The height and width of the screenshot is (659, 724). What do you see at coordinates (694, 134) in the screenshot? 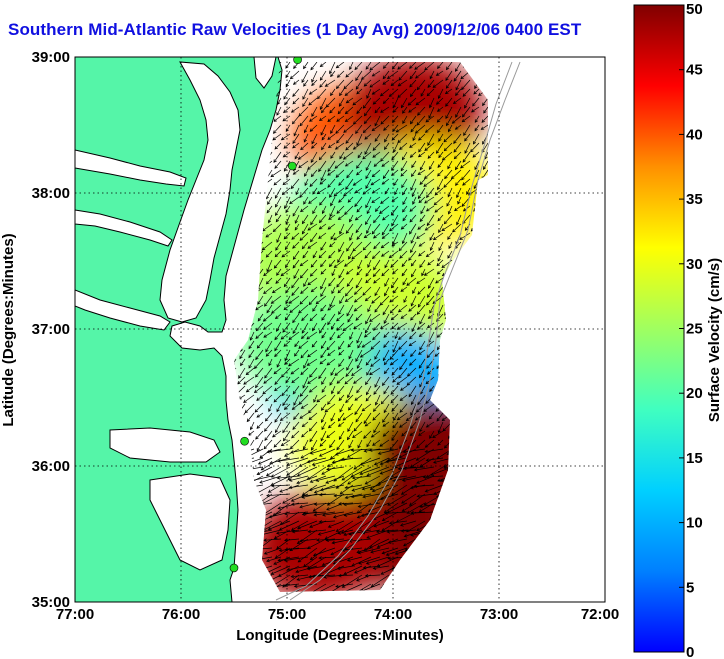
I see `colorbar-tick-label: 40` at bounding box center [694, 134].